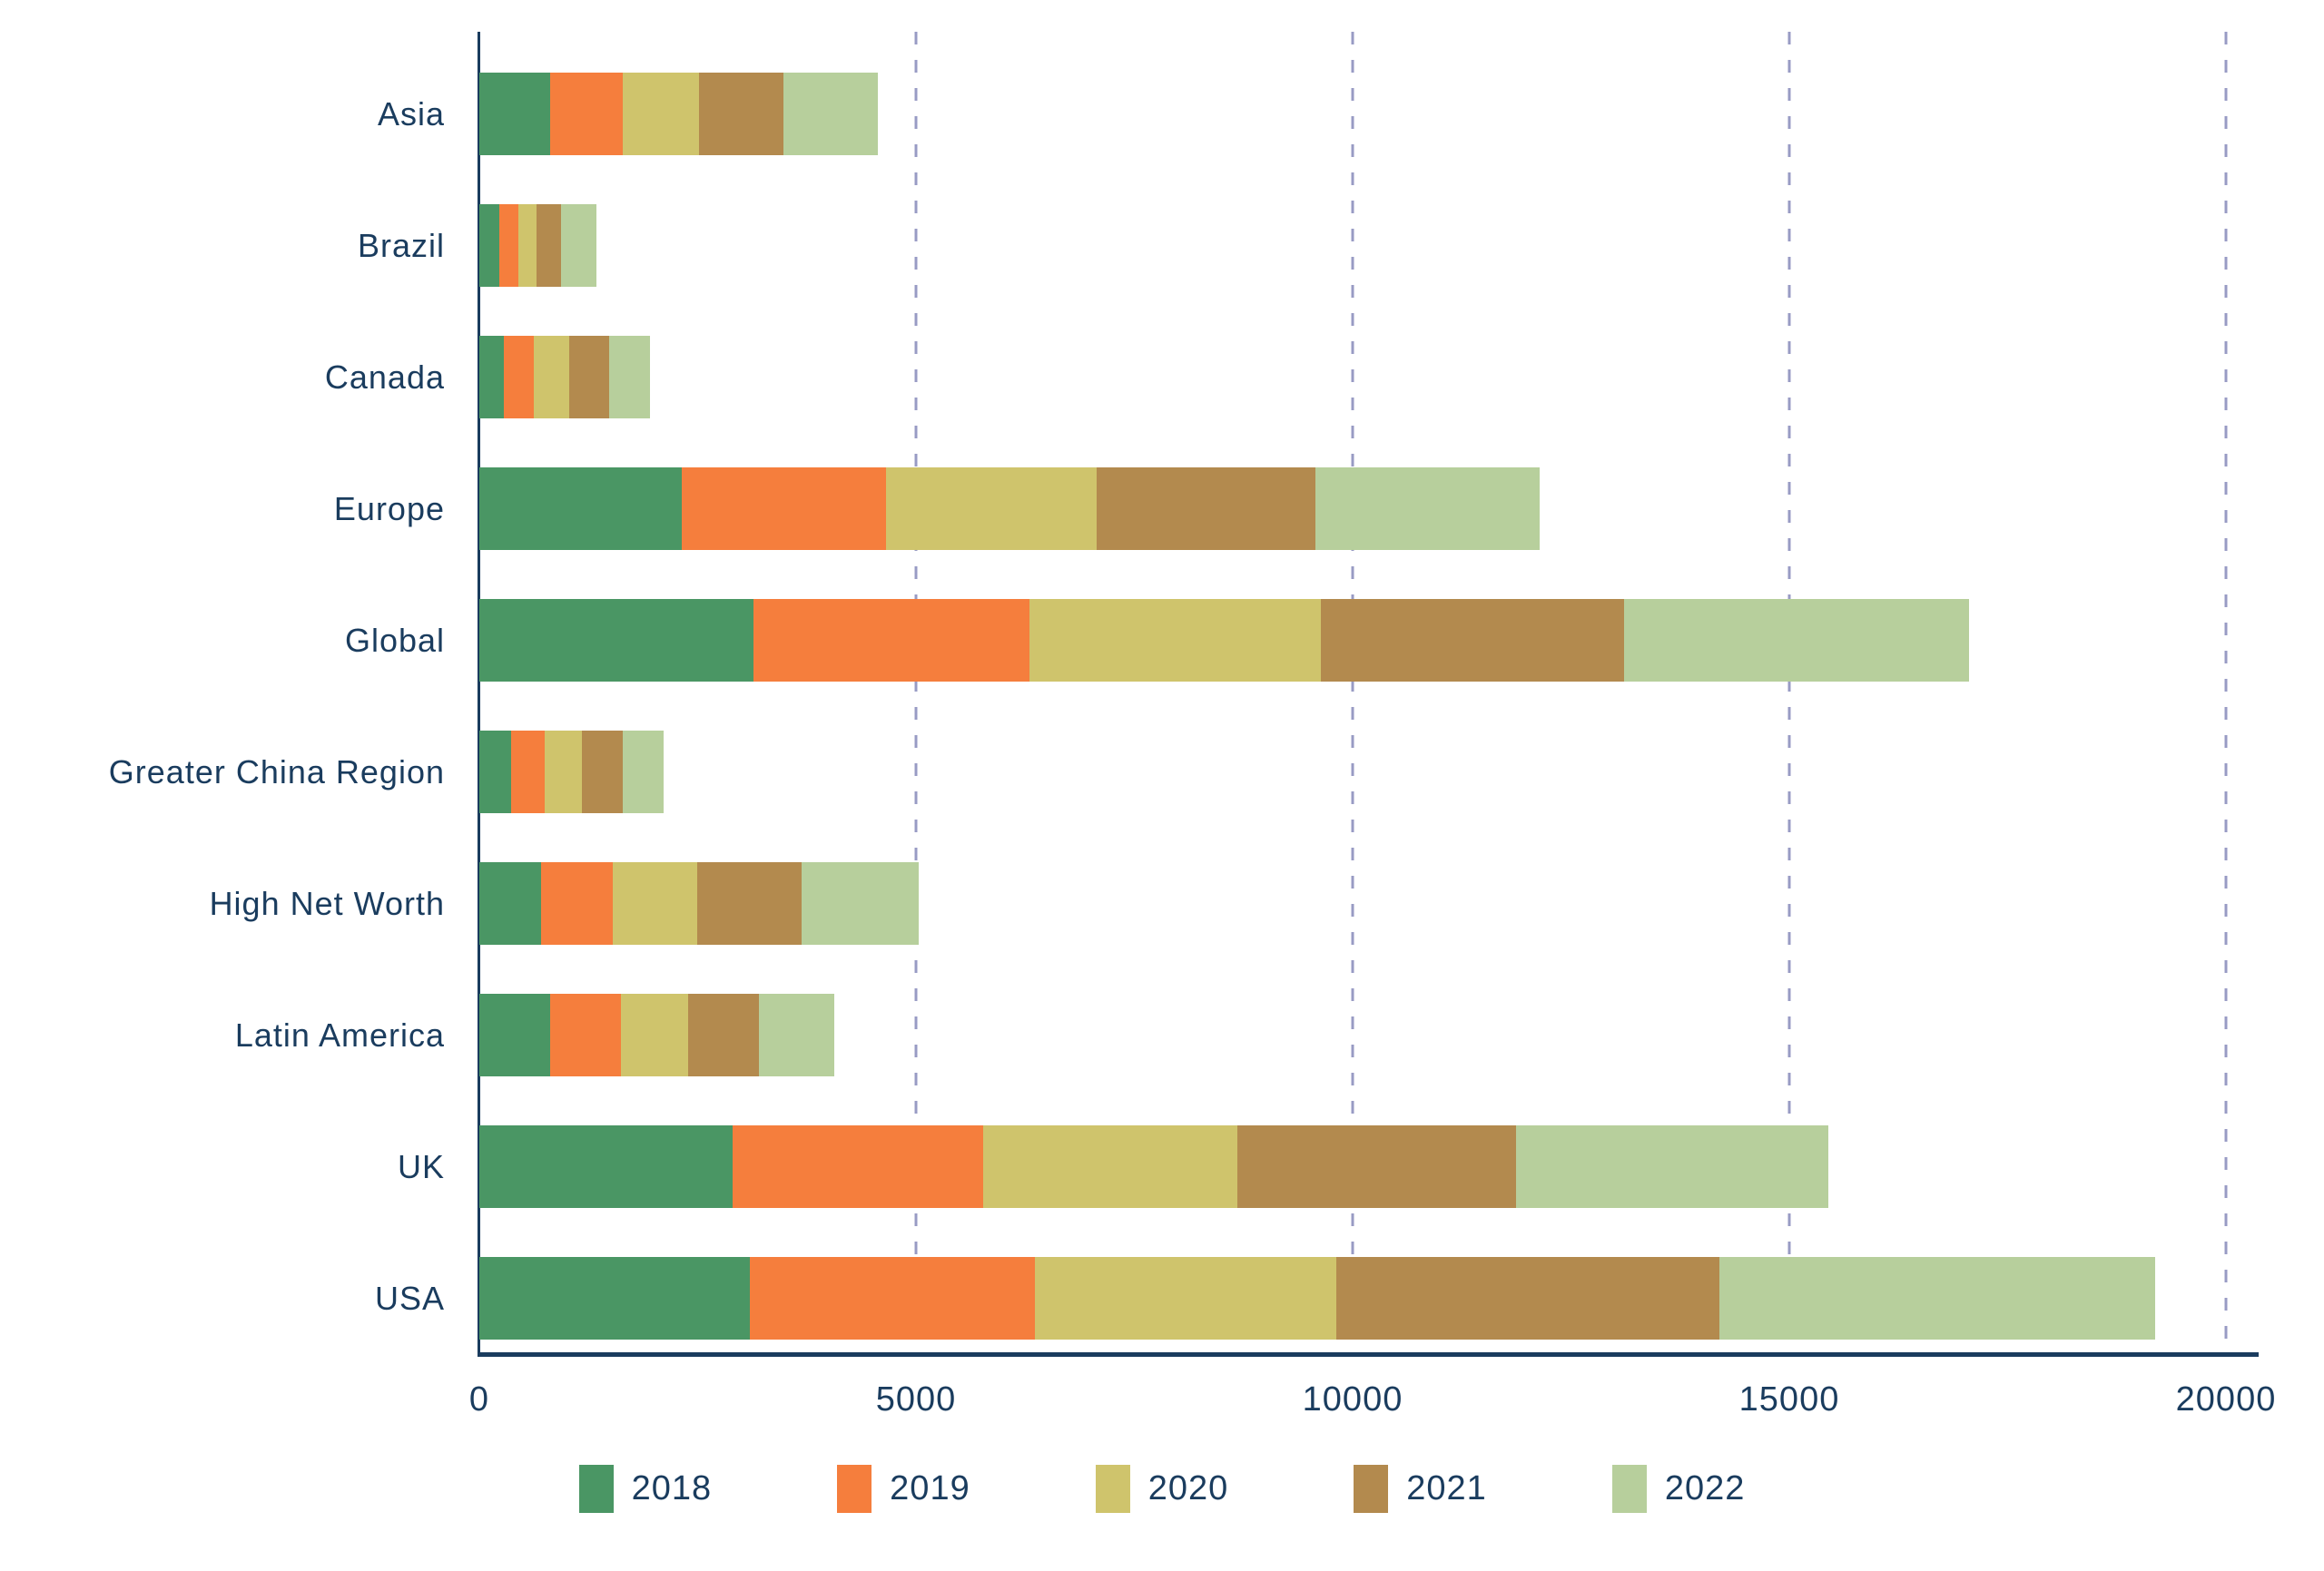 This screenshot has width=2324, height=1571. I want to click on x-tick-label-20000: 20000, so click(2226, 1399).